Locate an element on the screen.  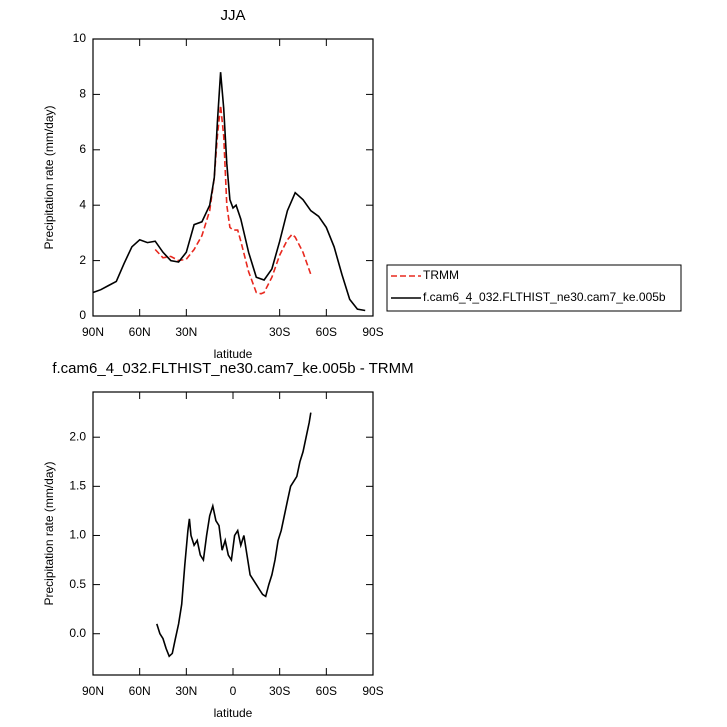
y-tick-label: 10 is located at coordinates (80, 38).